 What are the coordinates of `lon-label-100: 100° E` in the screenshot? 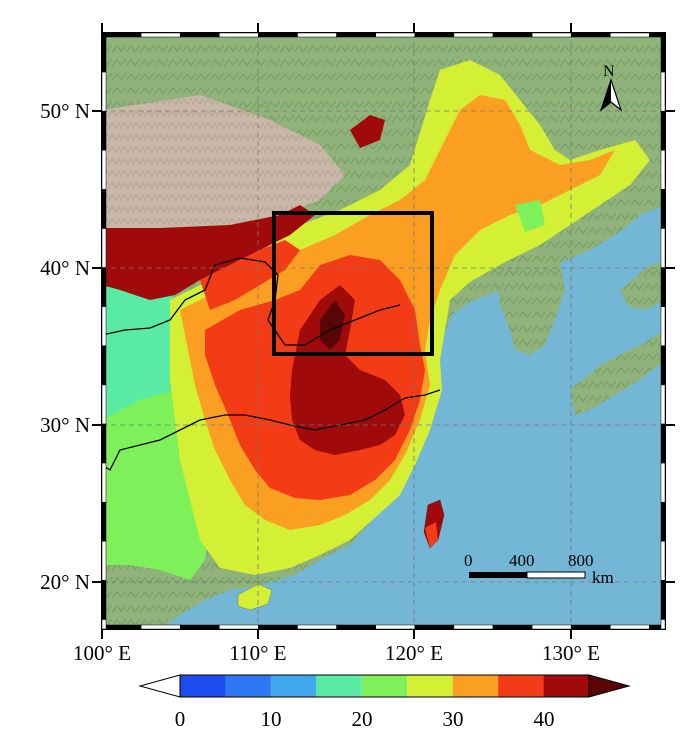 It's located at (102, 653).